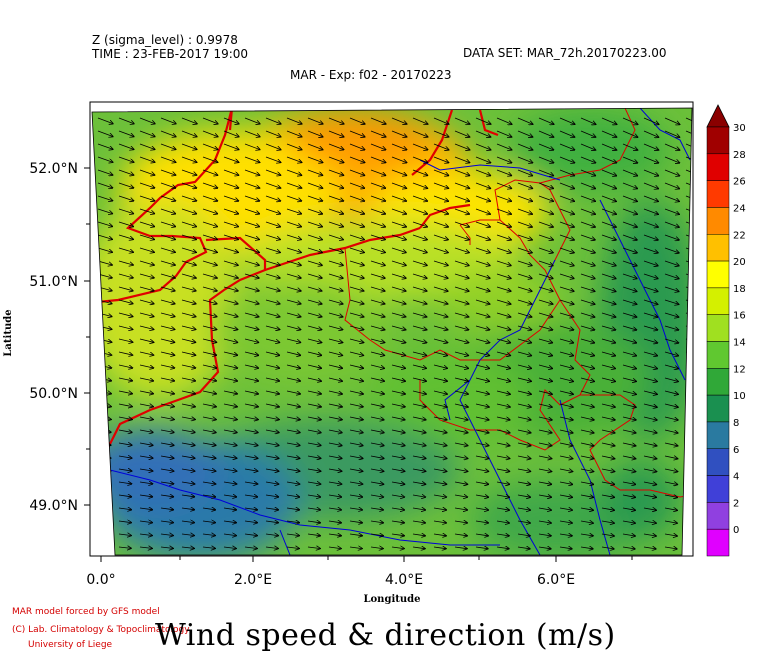  I want to click on colorbar-label: 22, so click(739, 235).